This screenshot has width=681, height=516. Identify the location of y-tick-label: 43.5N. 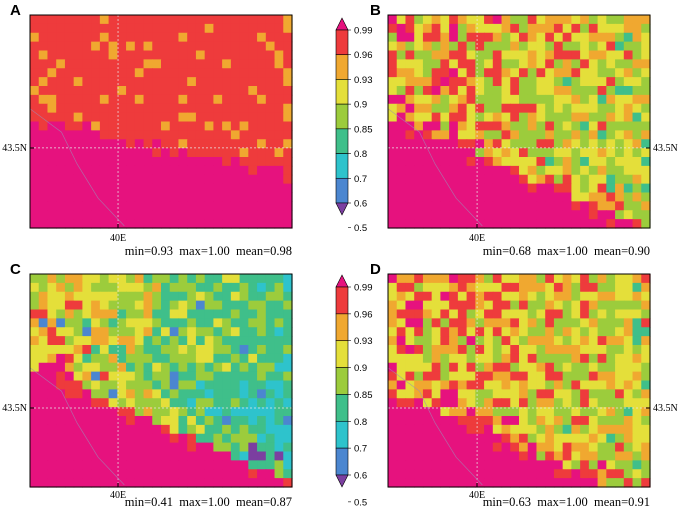
(14, 148).